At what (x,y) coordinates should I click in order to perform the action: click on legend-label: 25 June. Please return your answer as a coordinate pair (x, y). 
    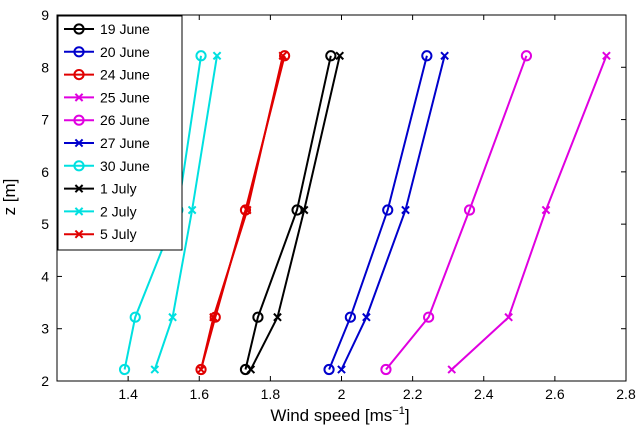
    Looking at the image, I should click on (125, 97).